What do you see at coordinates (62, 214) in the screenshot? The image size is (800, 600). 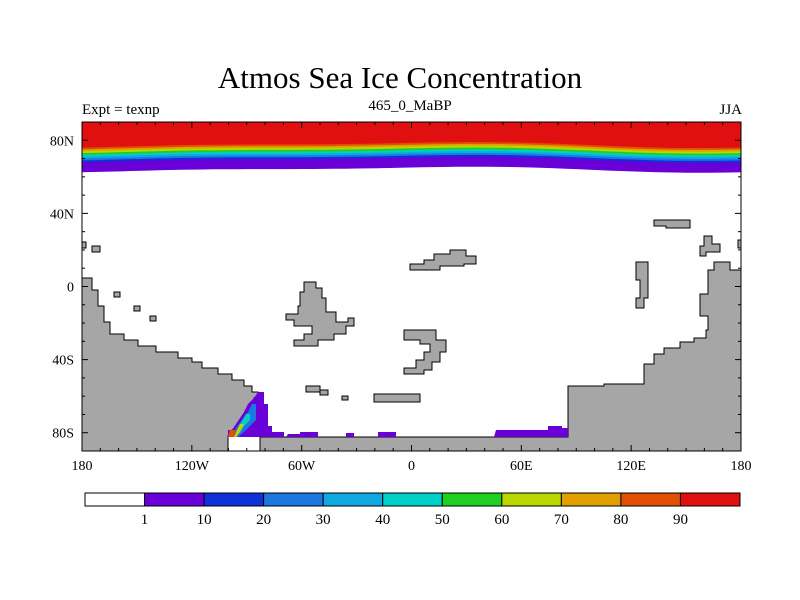 I see `y-tick-label: 40N` at bounding box center [62, 214].